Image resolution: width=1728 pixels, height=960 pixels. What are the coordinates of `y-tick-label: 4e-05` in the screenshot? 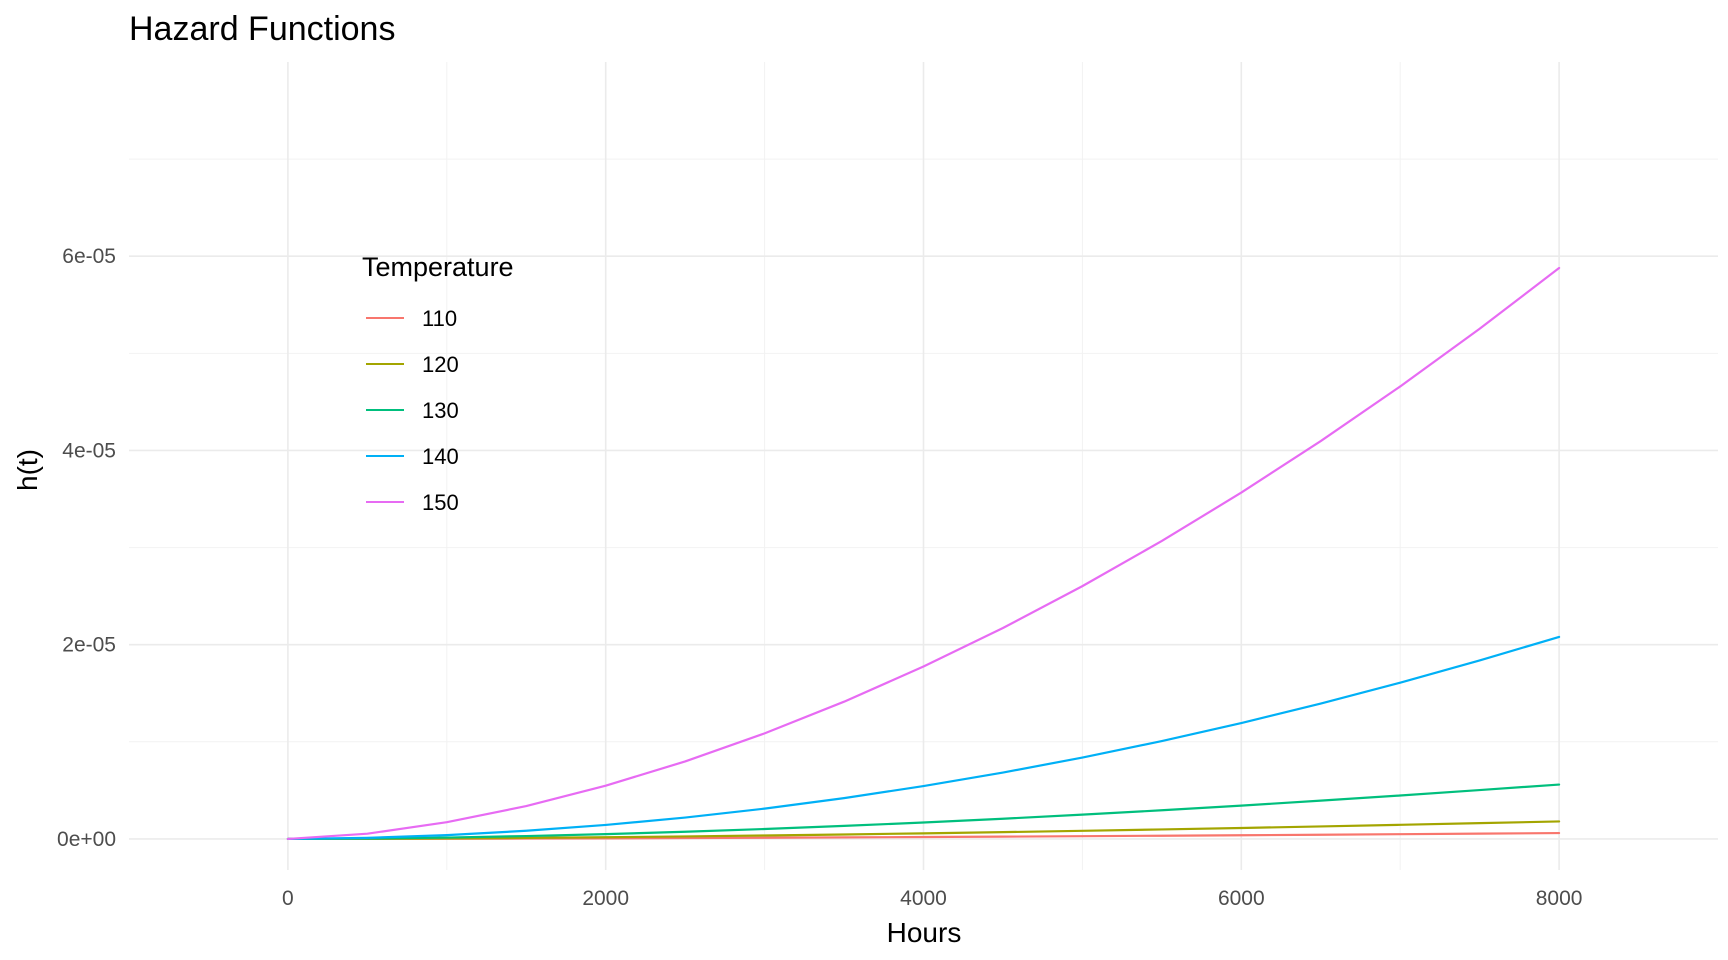 It's located at (89, 450).